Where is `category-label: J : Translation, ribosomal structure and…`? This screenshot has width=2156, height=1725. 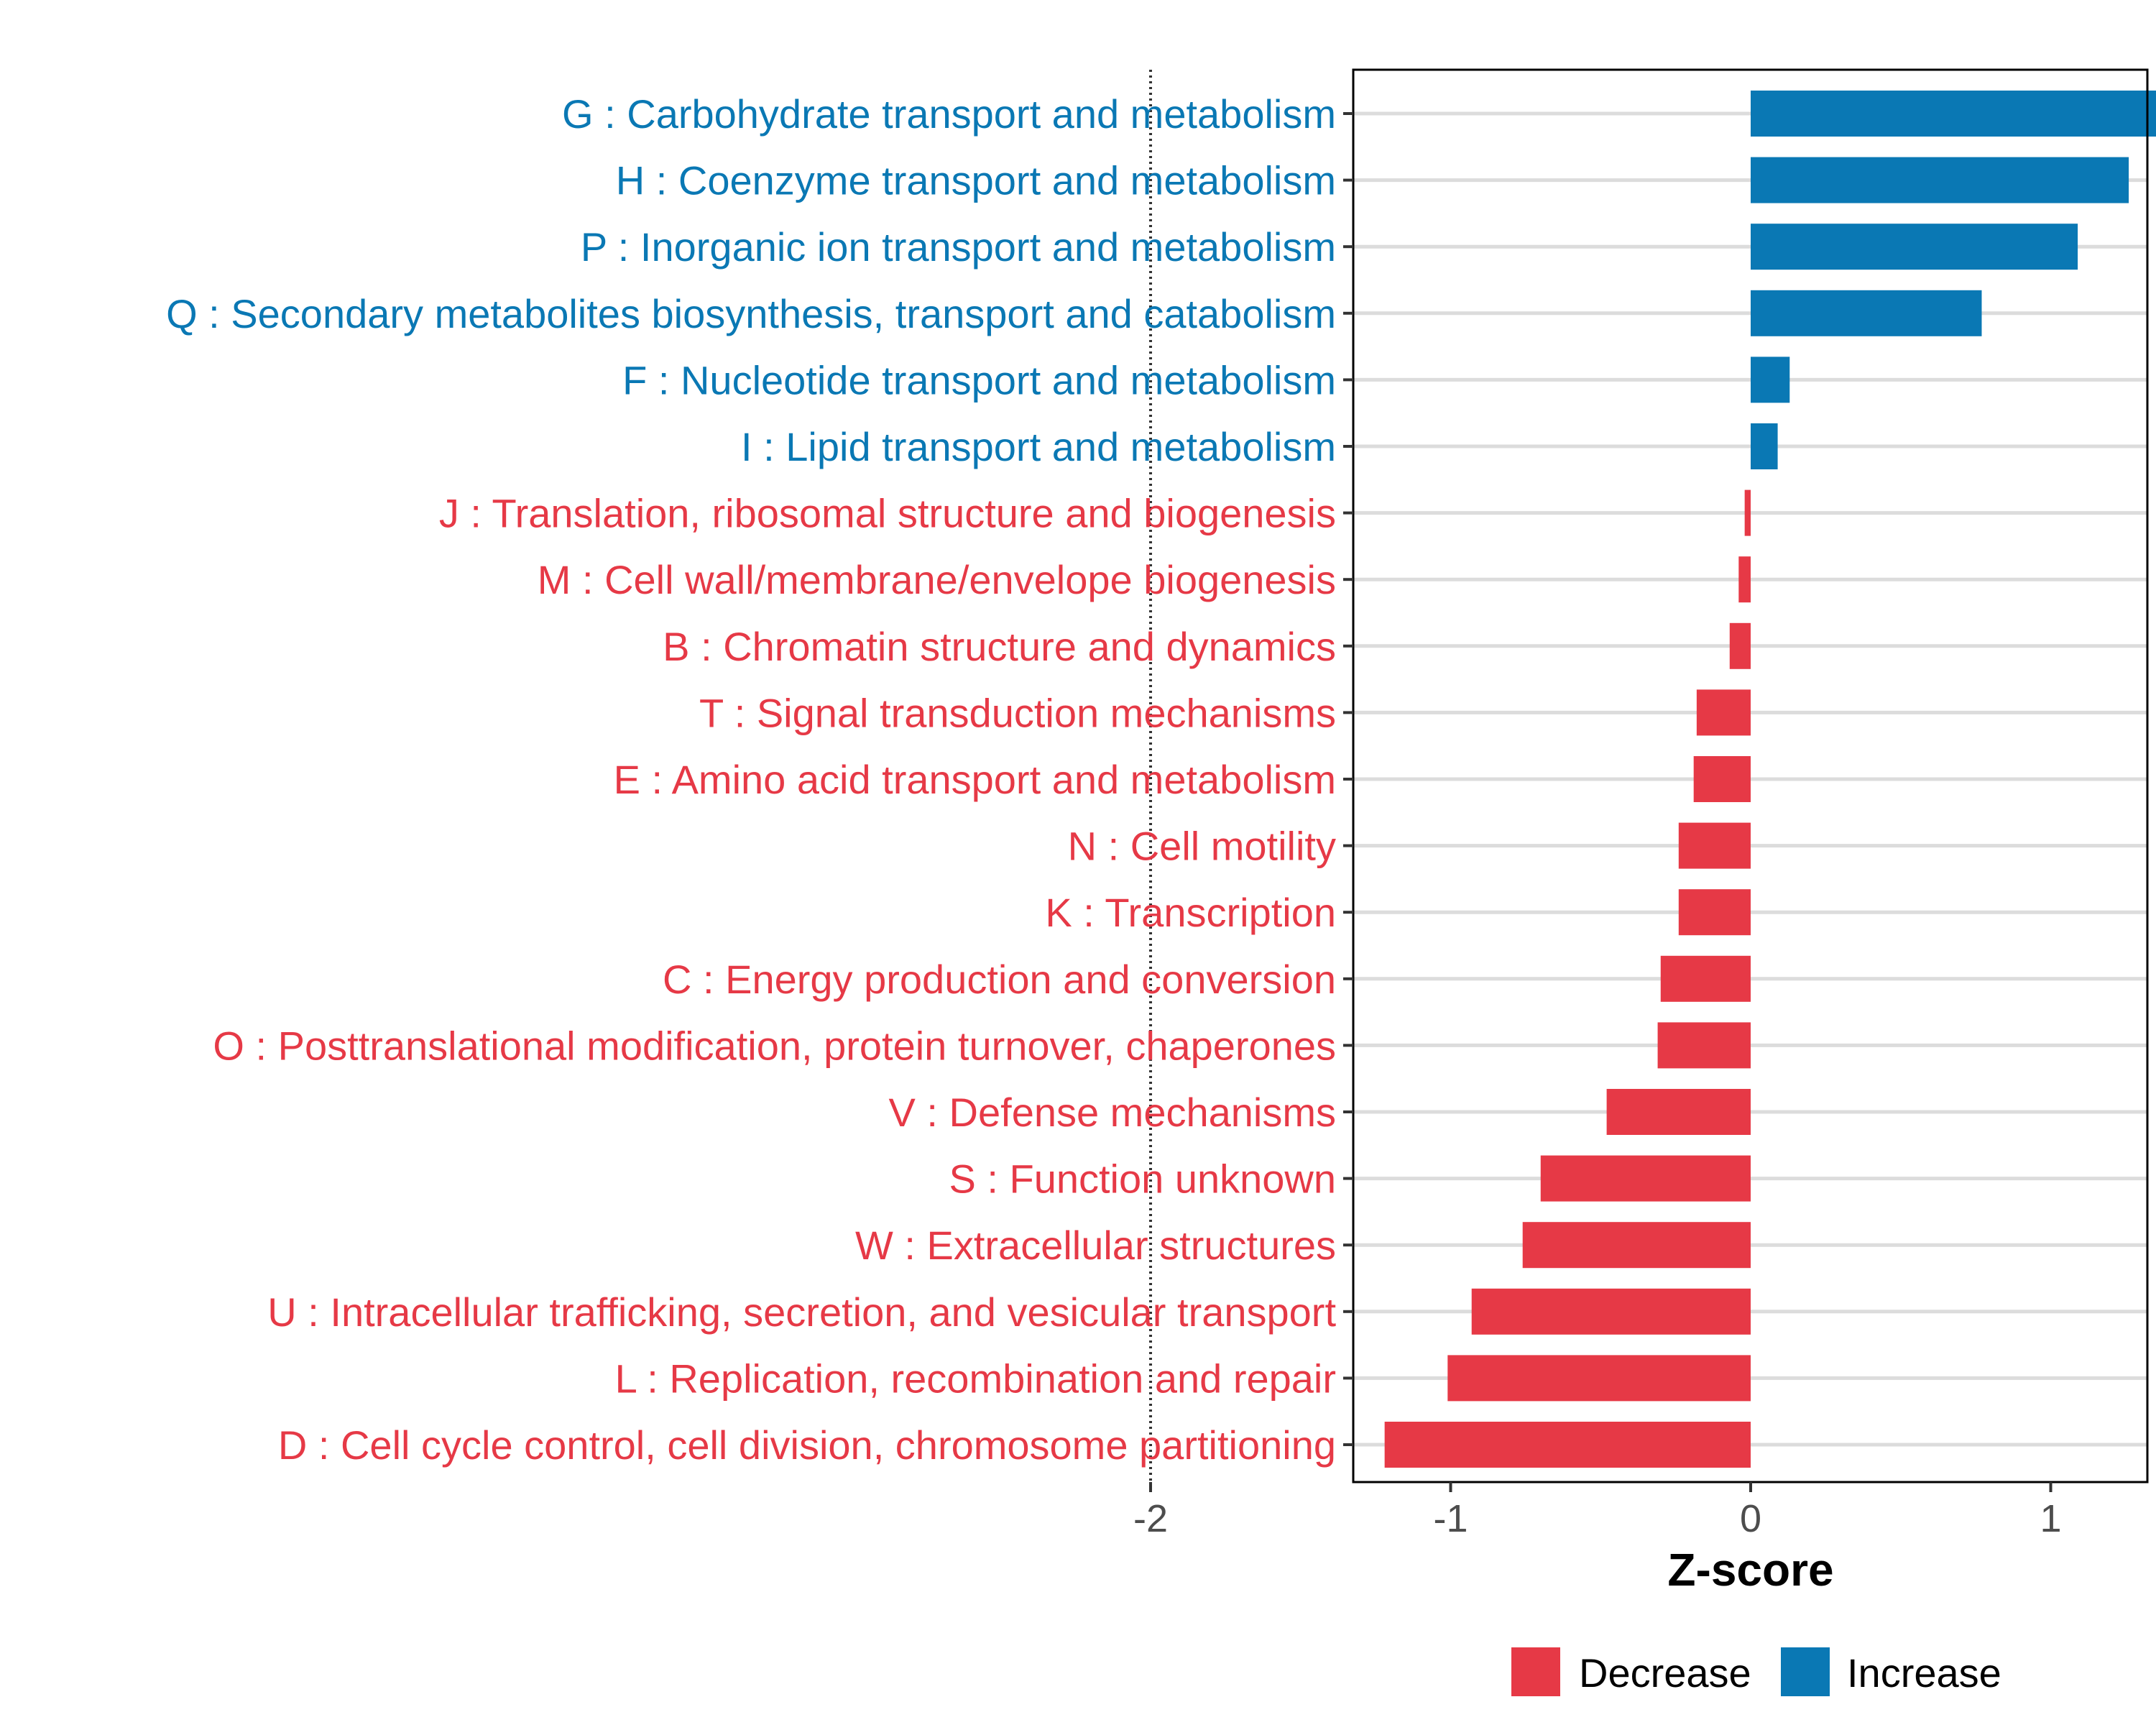
category-label: J : Translation, ribosomal structure and… is located at coordinates (887, 513).